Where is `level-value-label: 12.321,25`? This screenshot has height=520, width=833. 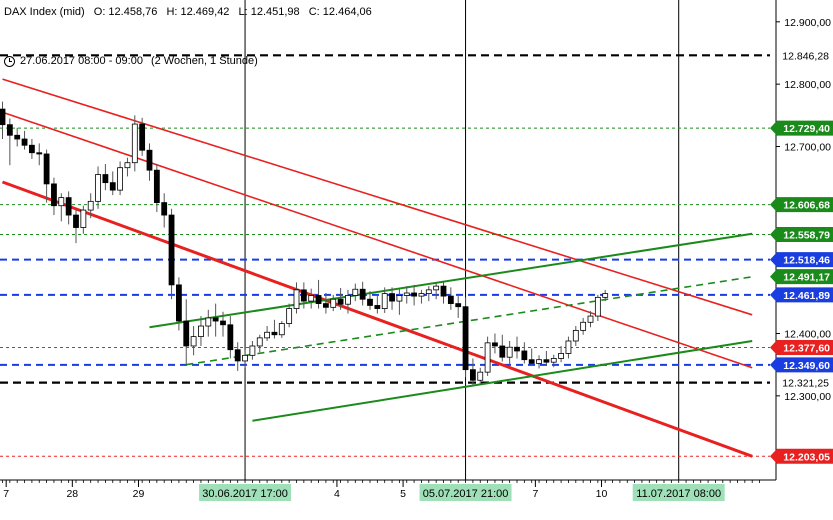 level-value-label: 12.321,25 is located at coordinates (805, 384).